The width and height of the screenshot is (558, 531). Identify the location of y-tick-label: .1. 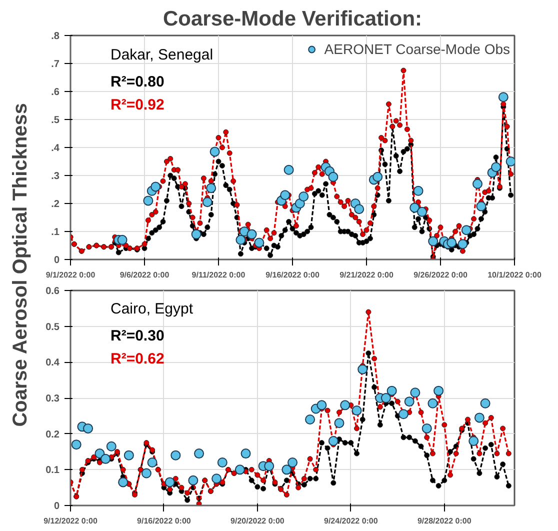
(55, 232).